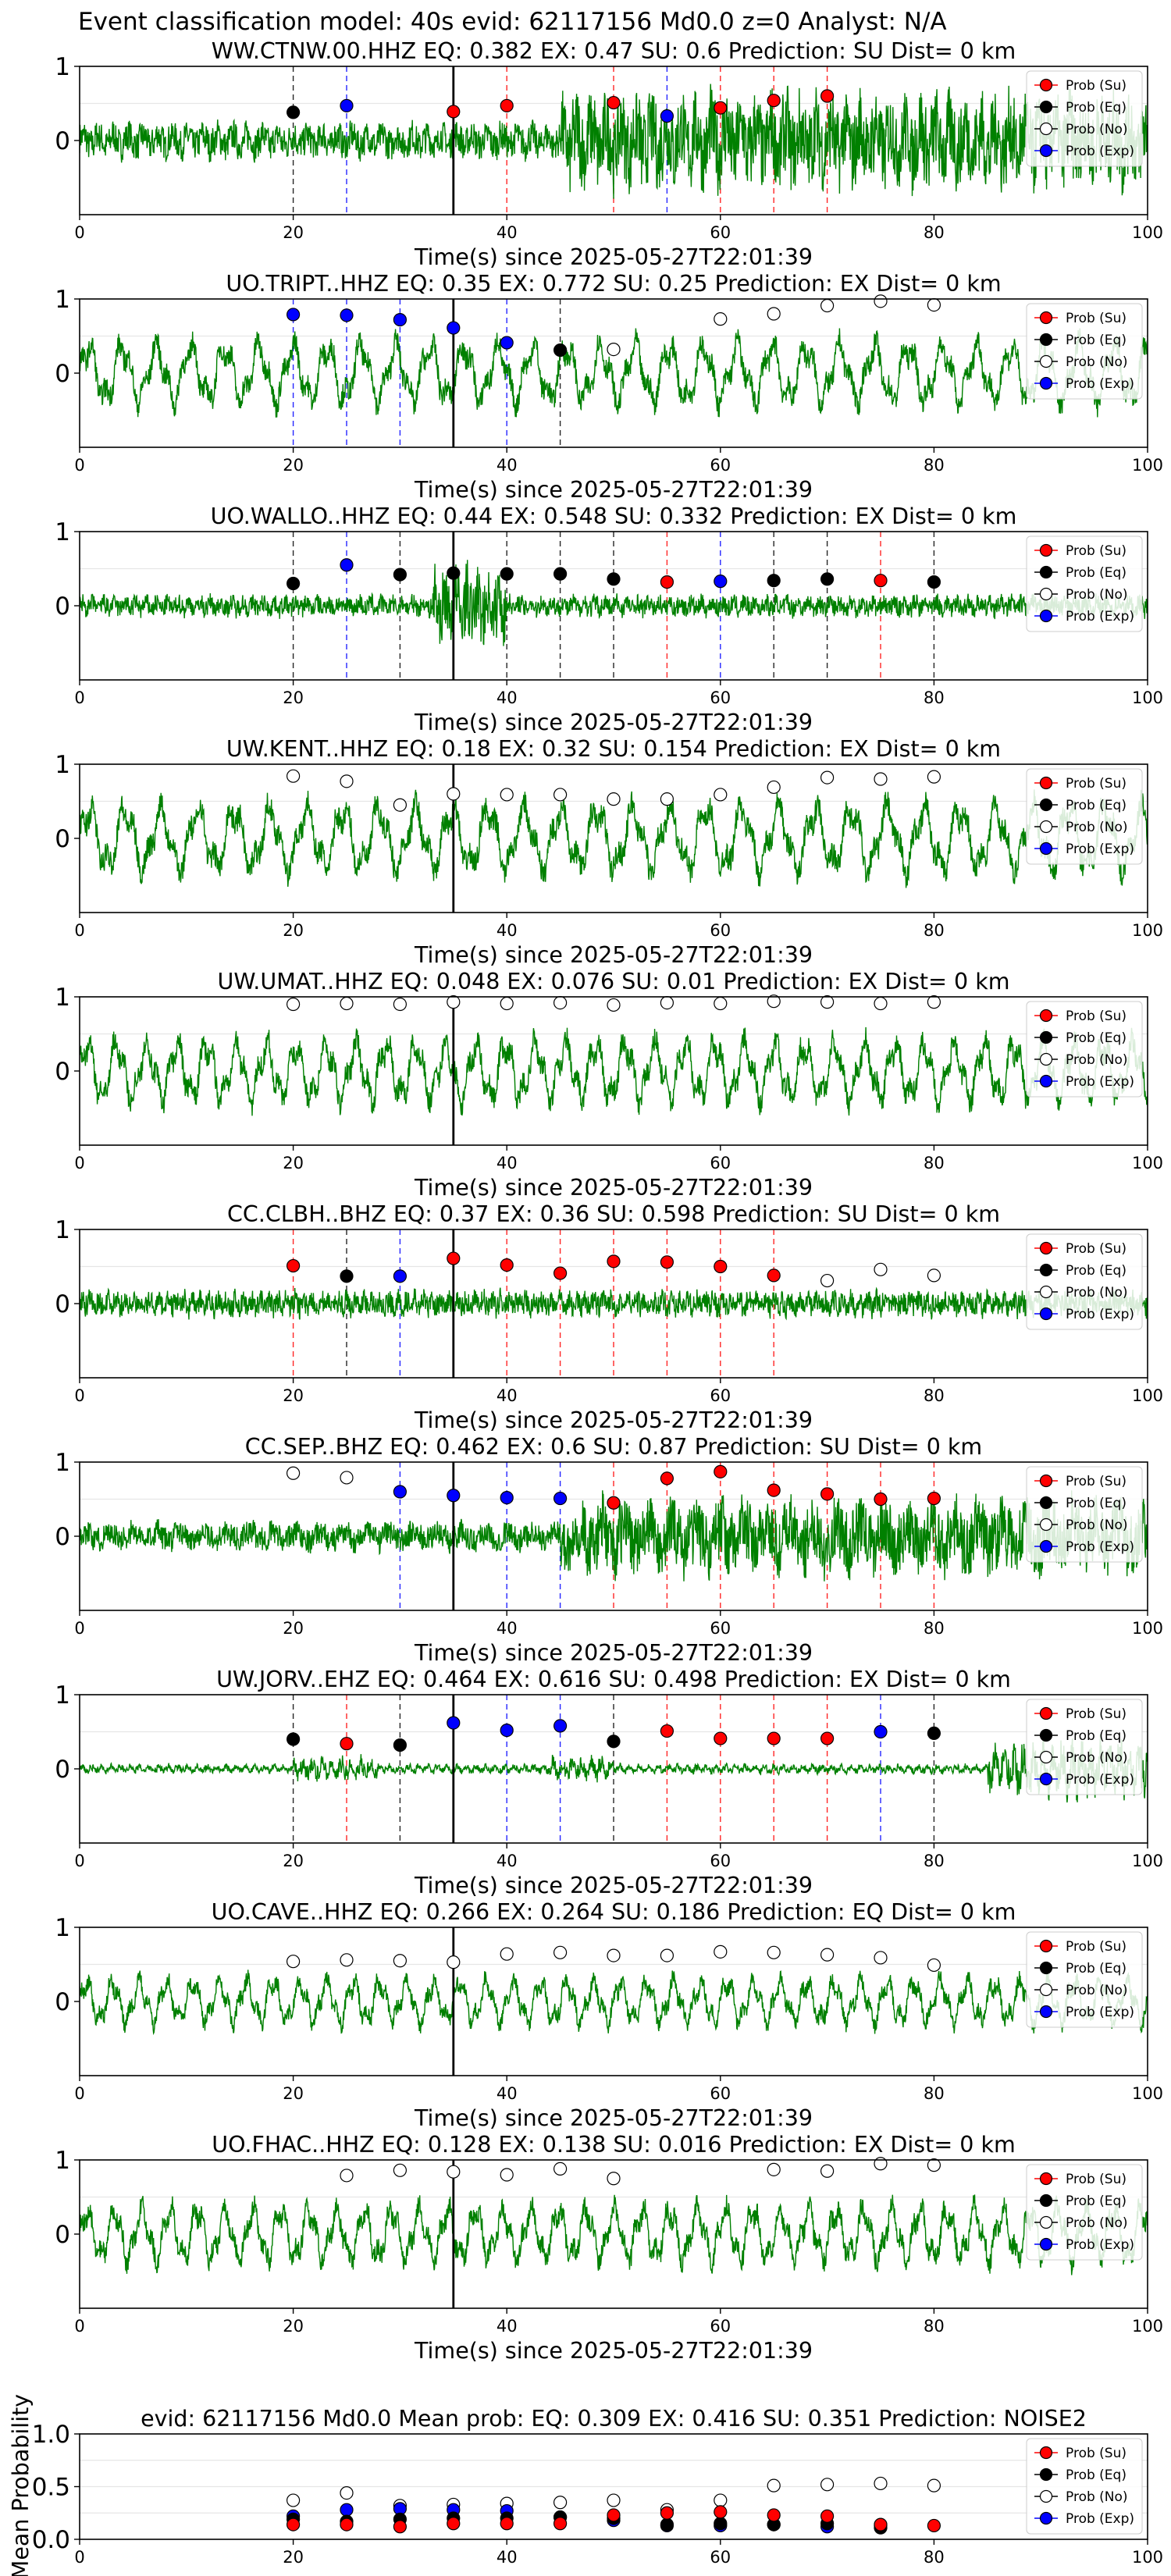  I want to click on legend-label-eq: Prob (Eq), so click(1096, 340).